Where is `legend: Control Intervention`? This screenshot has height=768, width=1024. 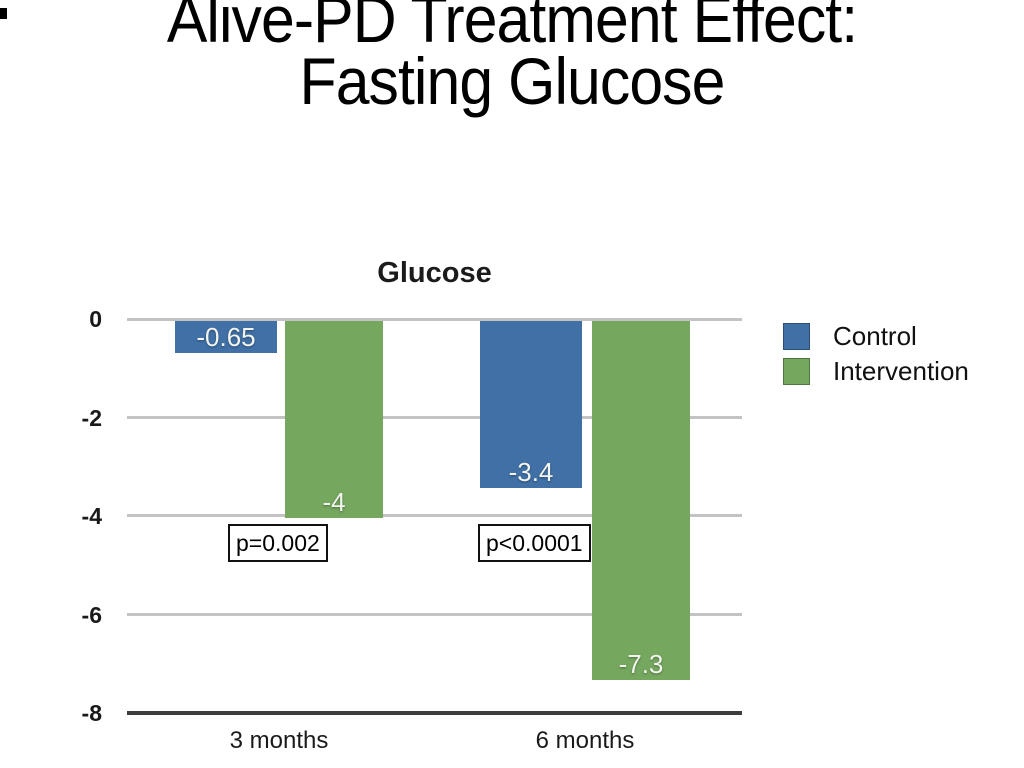 legend: Control Intervention is located at coordinates (876, 357).